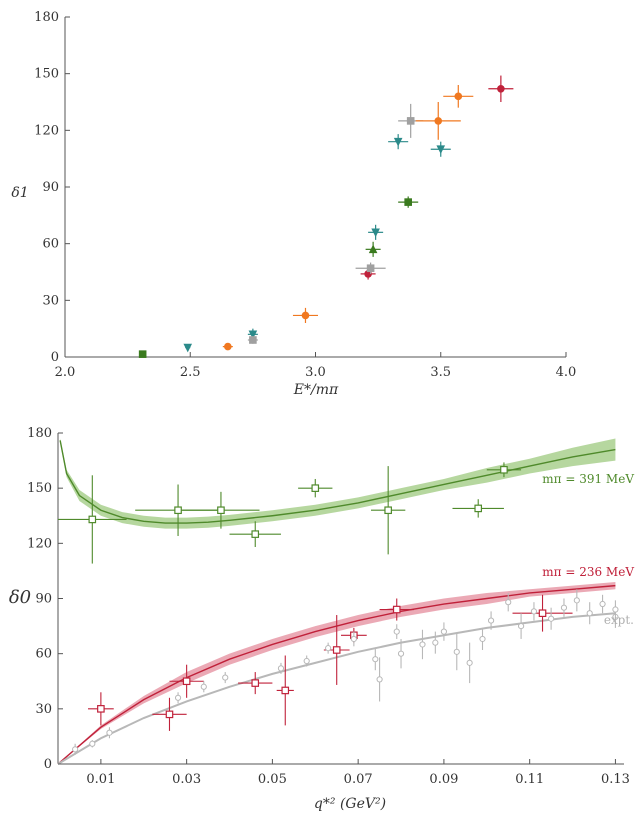 The height and width of the screenshot is (823, 643). What do you see at coordinates (440, 372) in the screenshot?
I see `top-x-tick-label: 3.5` at bounding box center [440, 372].